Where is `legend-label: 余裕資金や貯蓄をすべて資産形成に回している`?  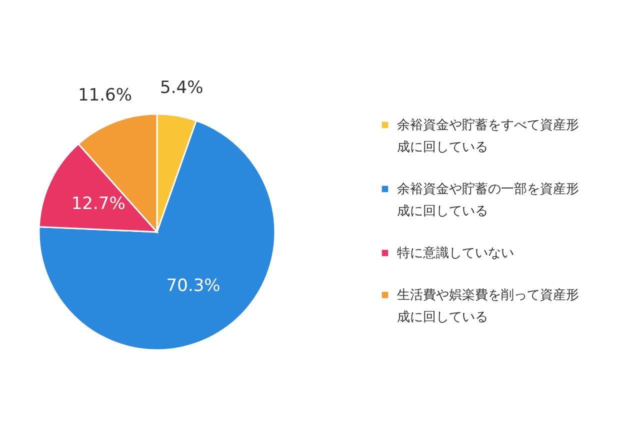
legend-label: 余裕資金や貯蓄をすべて資産形成に回している is located at coordinates (488, 136).